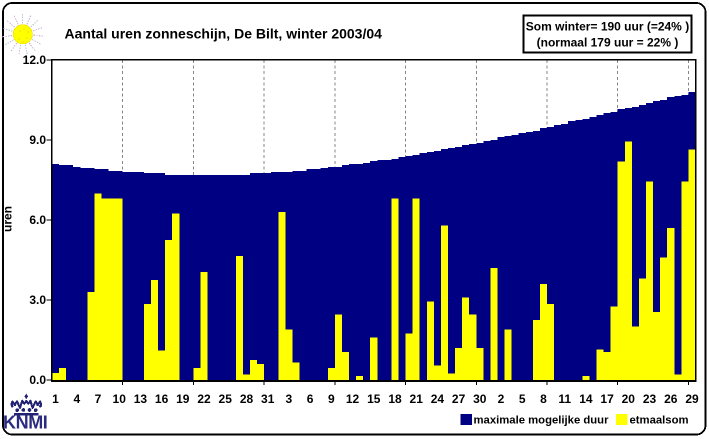 This screenshot has width=709, height=439. I want to click on svg-text: 5, so click(522, 399).